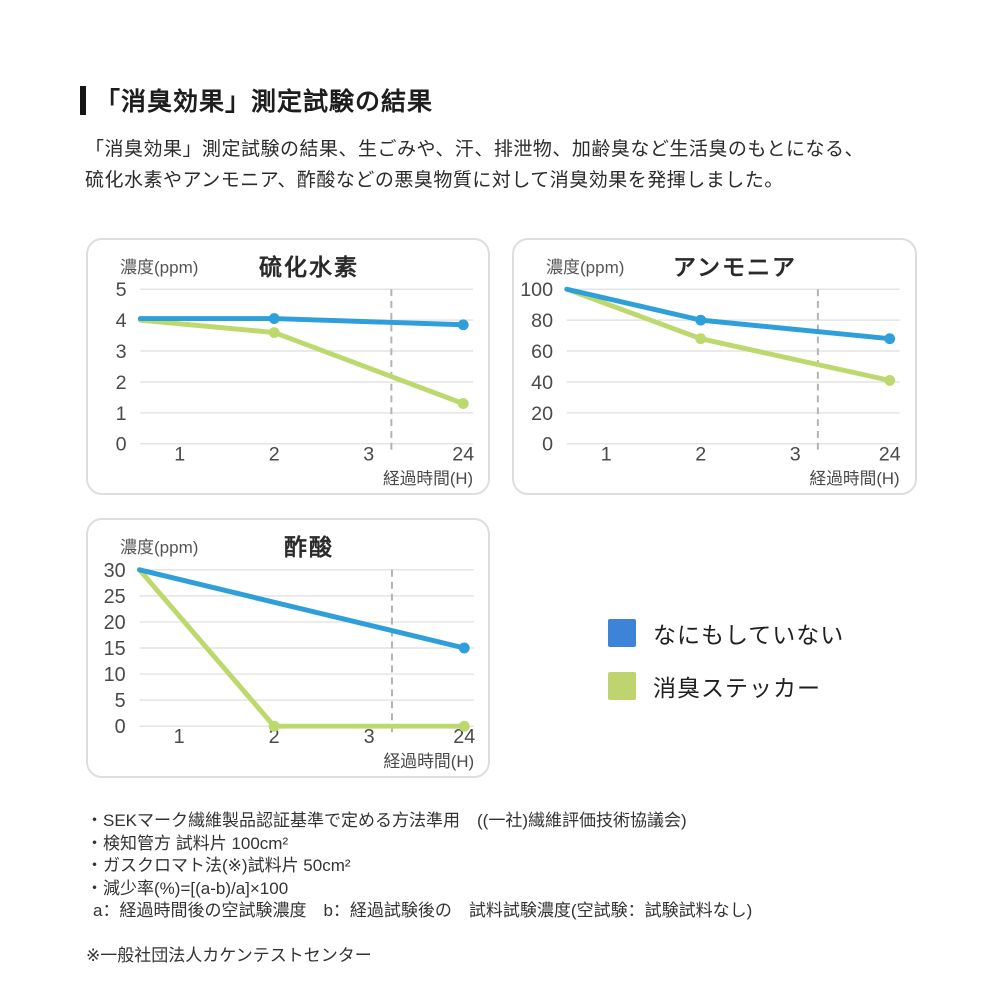 This screenshot has height=1000, width=1000. Describe the element at coordinates (218, 865) in the screenshot. I see `footnote-line-3: ・ガスクロマト法(※)試料片 50cm²` at that location.